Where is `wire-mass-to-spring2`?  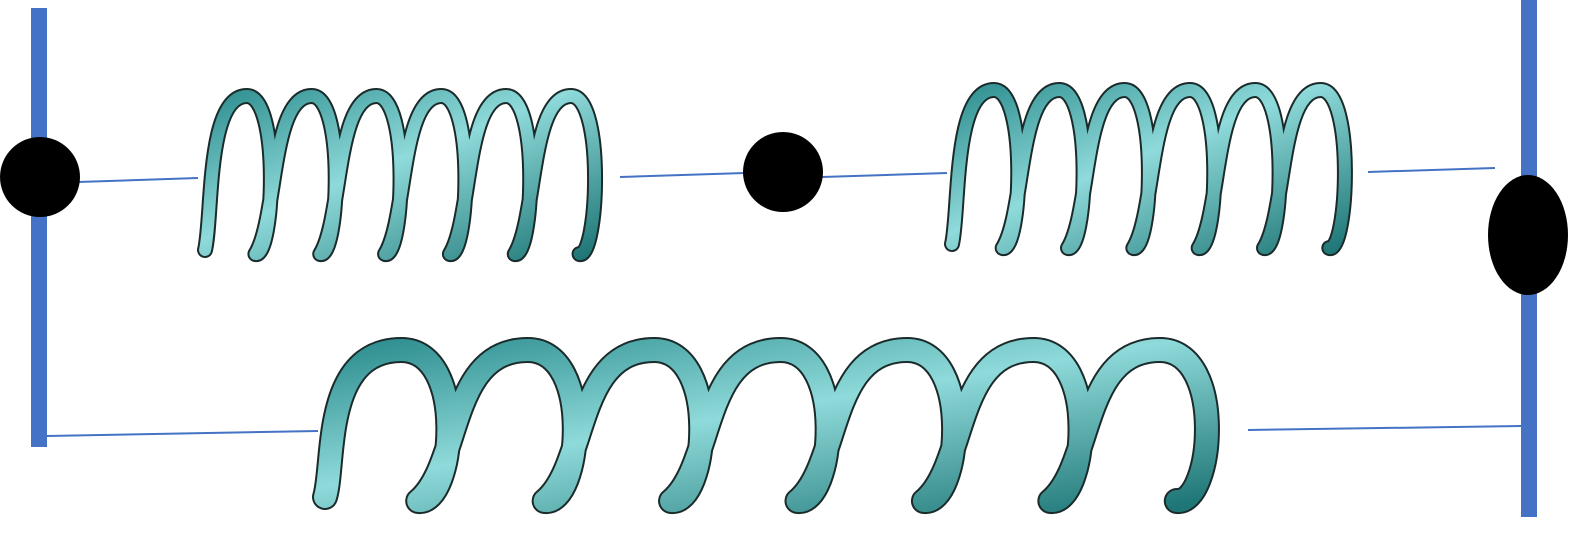 wire-mass-to-spring2 is located at coordinates (884, 175).